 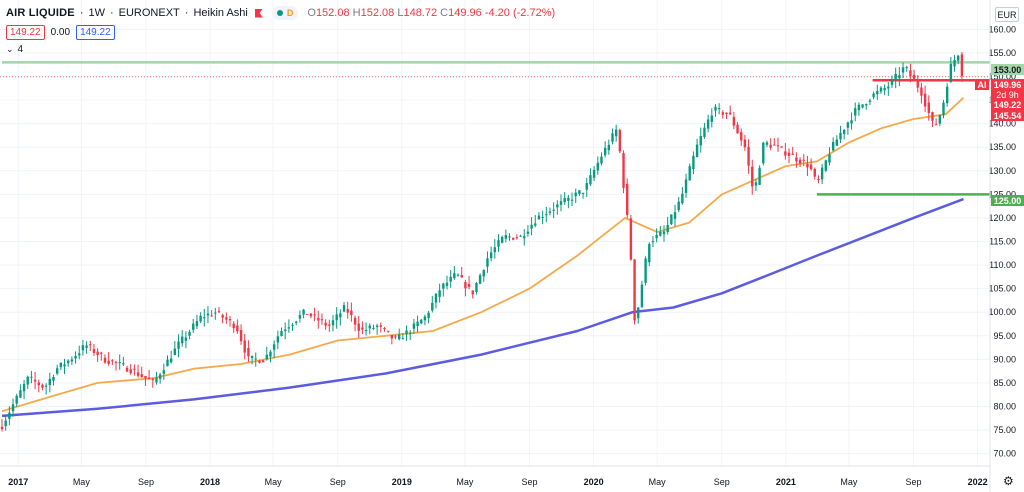 What do you see at coordinates (220, 13) in the screenshot?
I see `chart-style-label: Heikin Ashi` at bounding box center [220, 13].